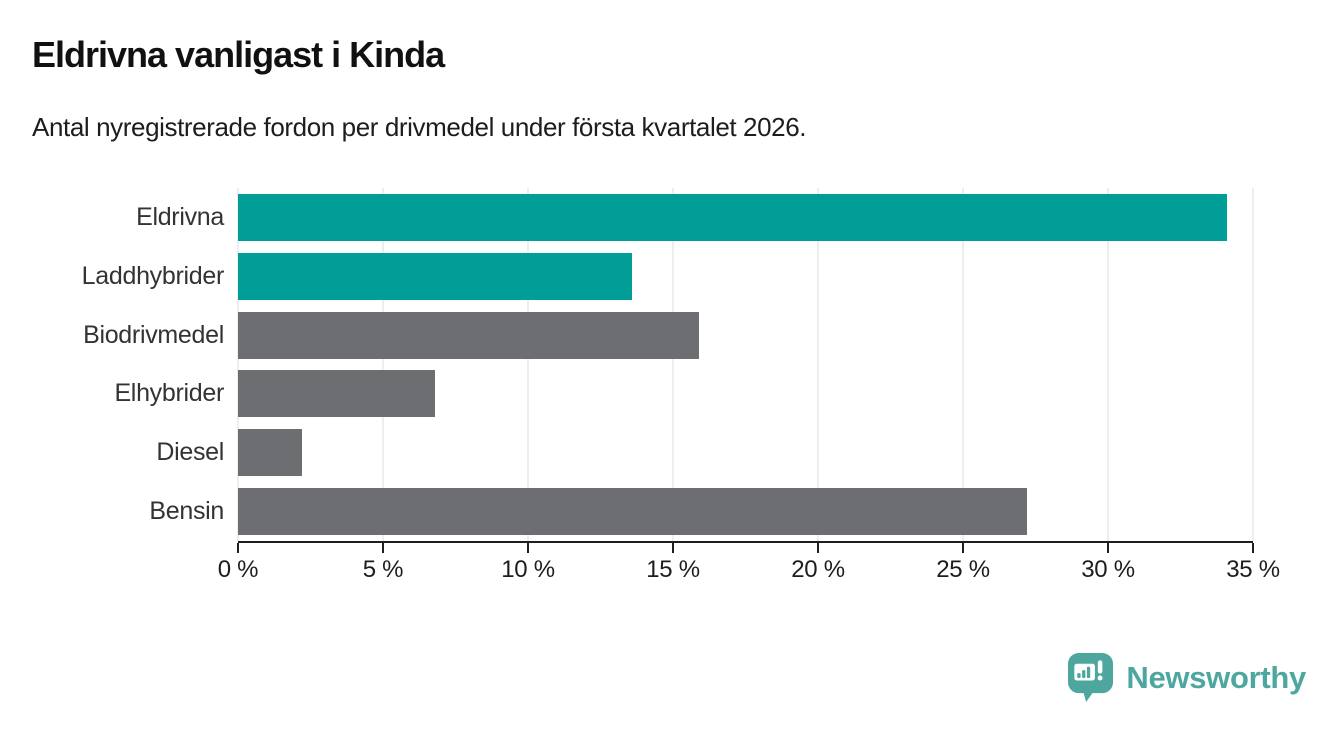 This screenshot has height=733, width=1340. I want to click on newsworthy-logo: Newsworthy, so click(1186, 677).